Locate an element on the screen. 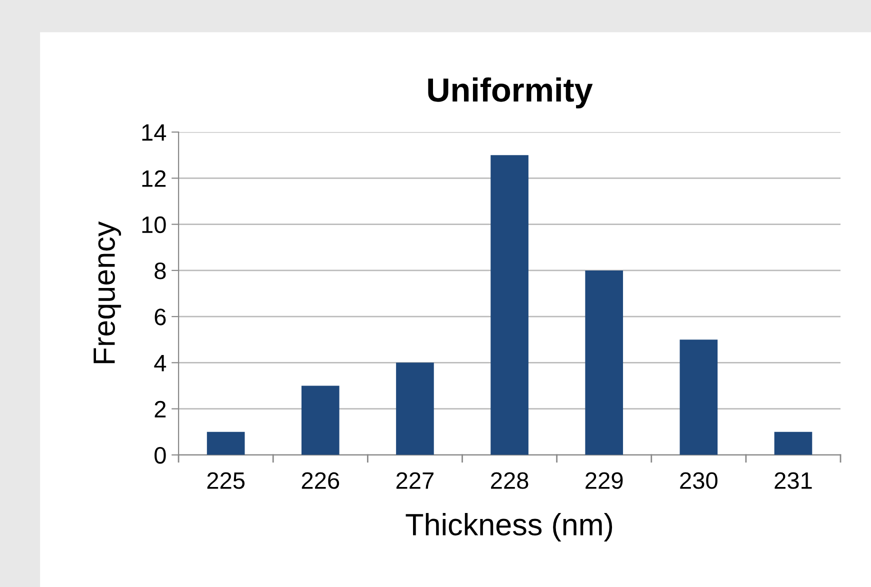  y-tick-label: 4 is located at coordinates (160, 363).